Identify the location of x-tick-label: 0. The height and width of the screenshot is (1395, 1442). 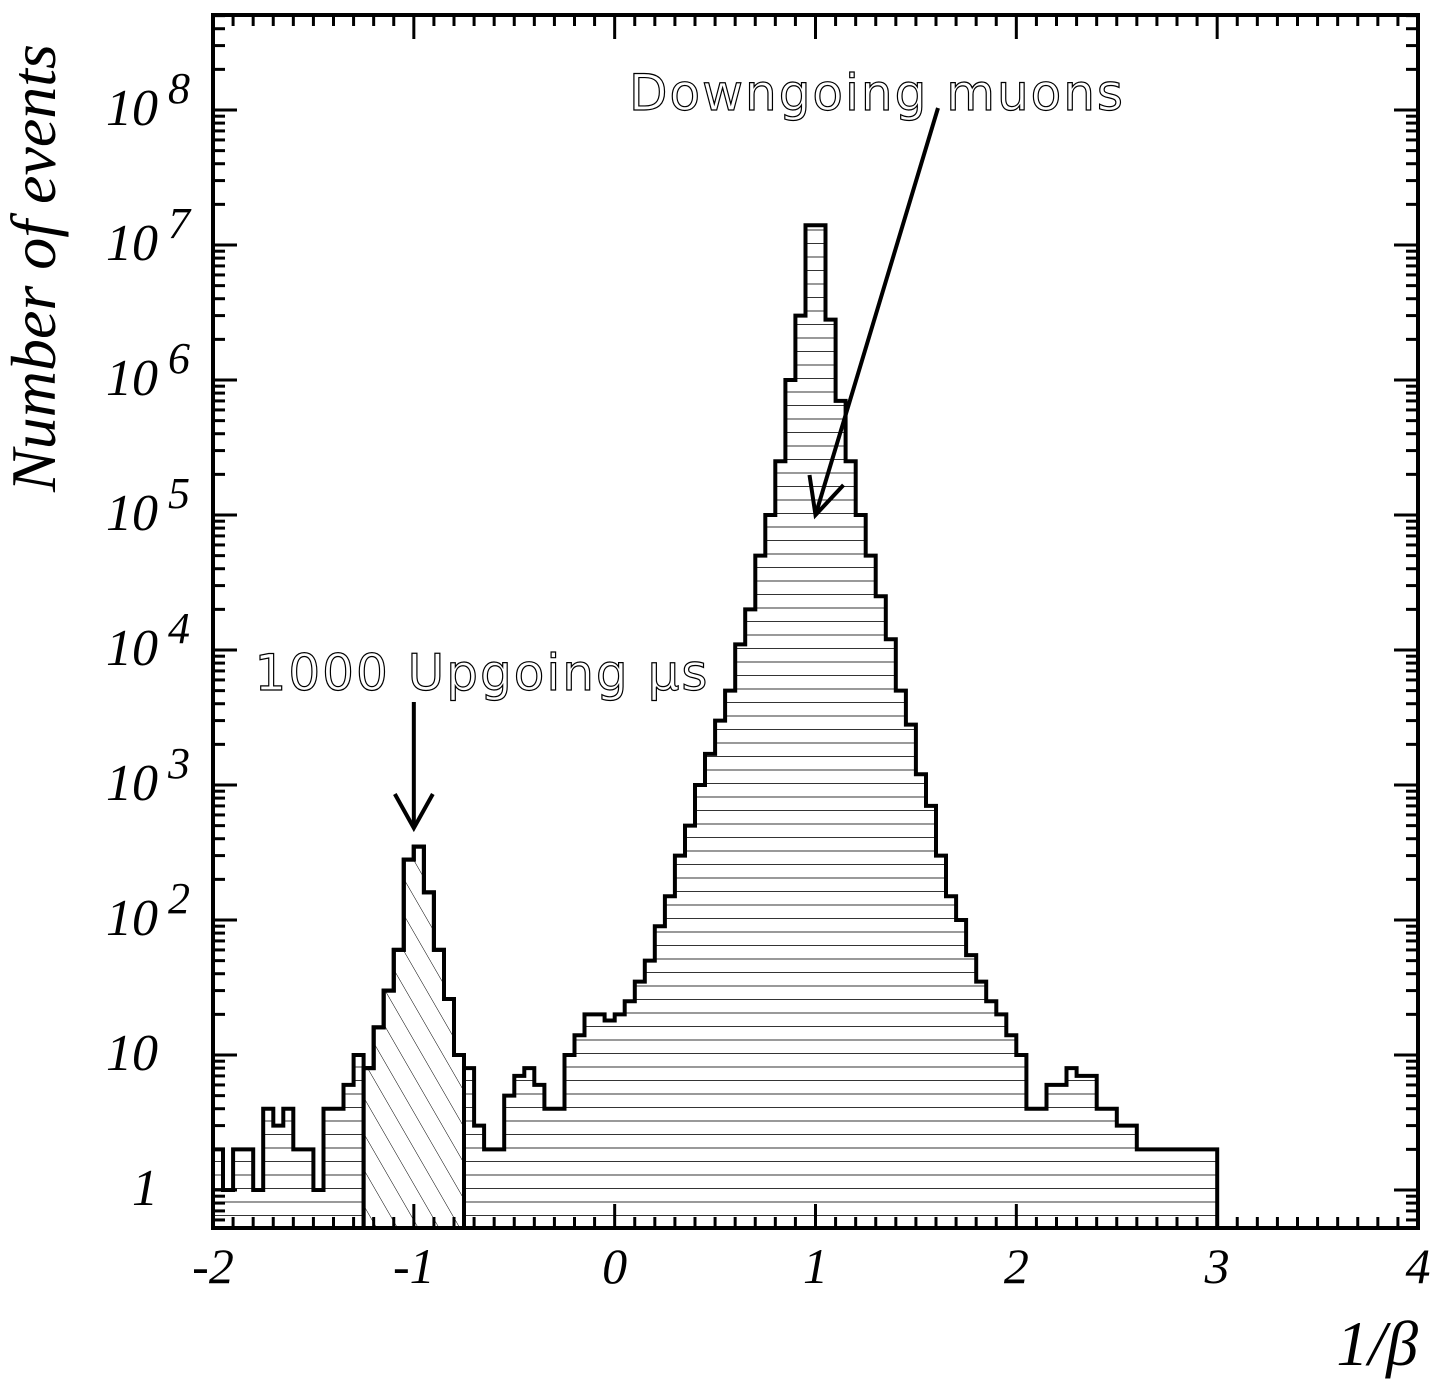
(614, 1266).